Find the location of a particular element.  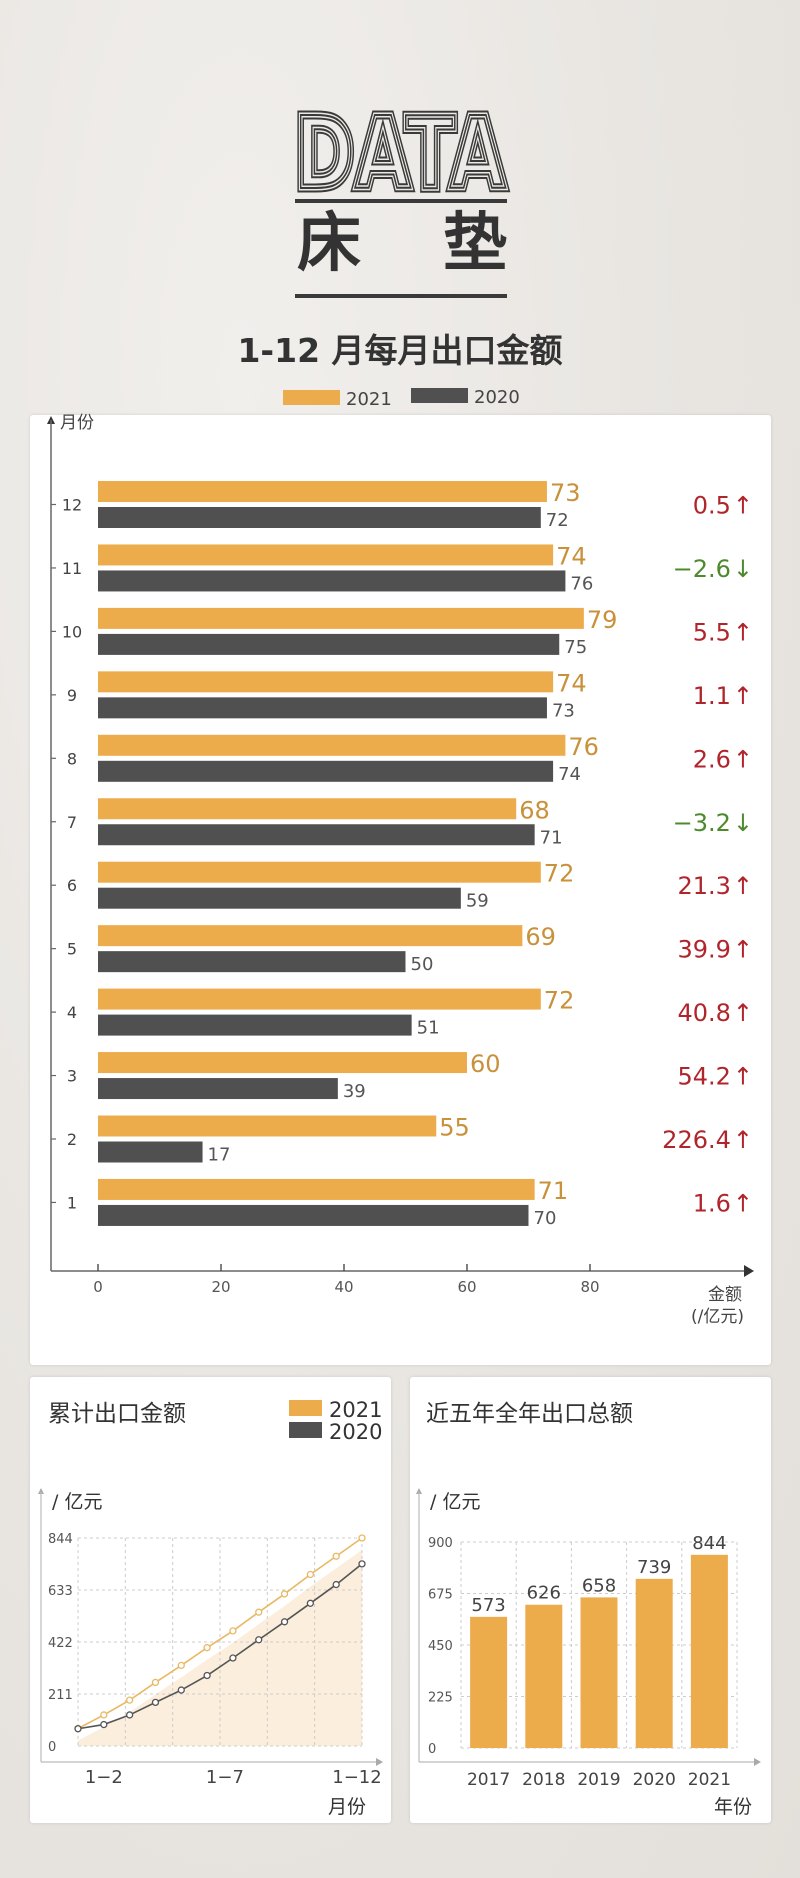

legend-swatch-2021 is located at coordinates (311, 397).